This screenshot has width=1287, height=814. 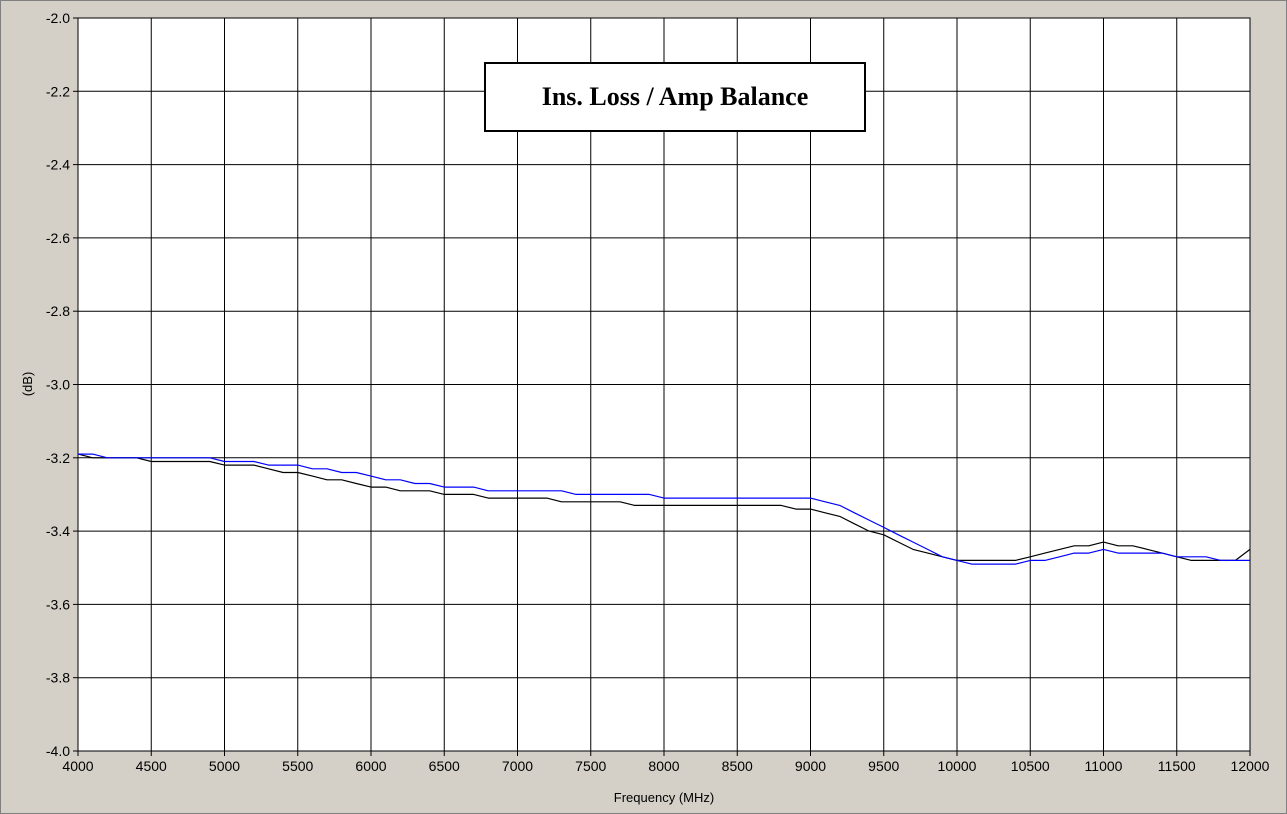 I want to click on x-tick-label: 11500, so click(x=1177, y=766).